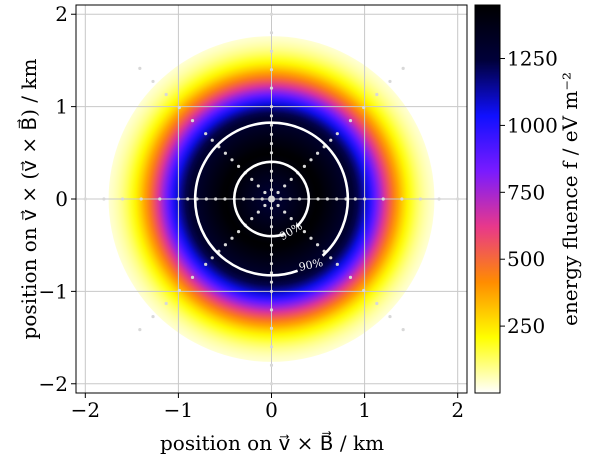  Describe the element at coordinates (178, 410) in the screenshot. I see `x-tick-label: −1` at that location.